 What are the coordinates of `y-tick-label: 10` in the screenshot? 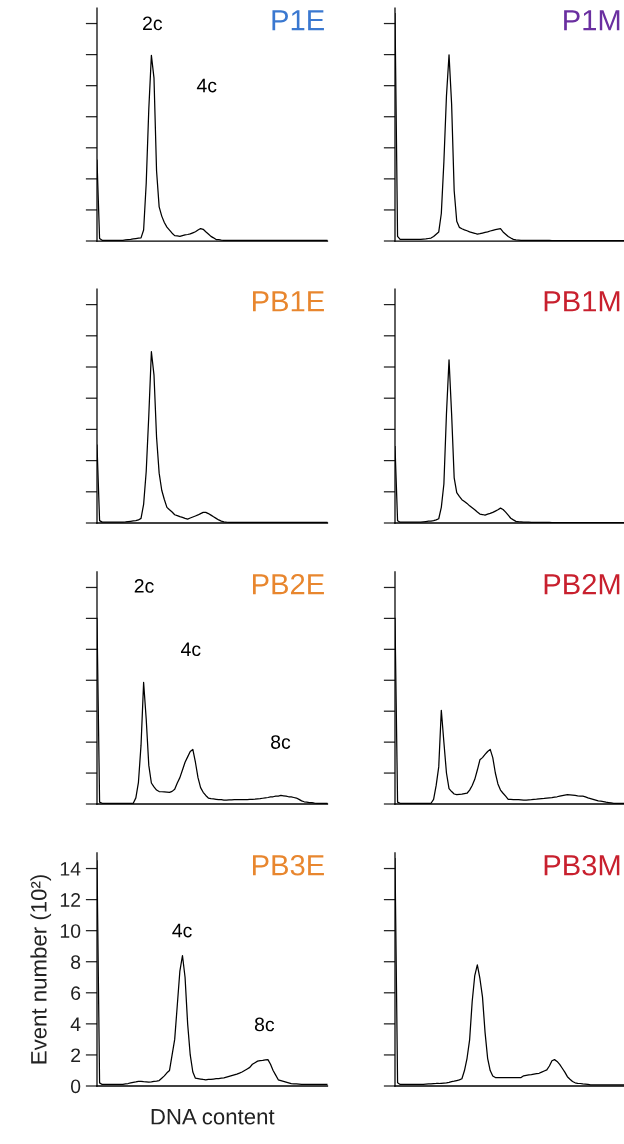 It's located at (70, 931).